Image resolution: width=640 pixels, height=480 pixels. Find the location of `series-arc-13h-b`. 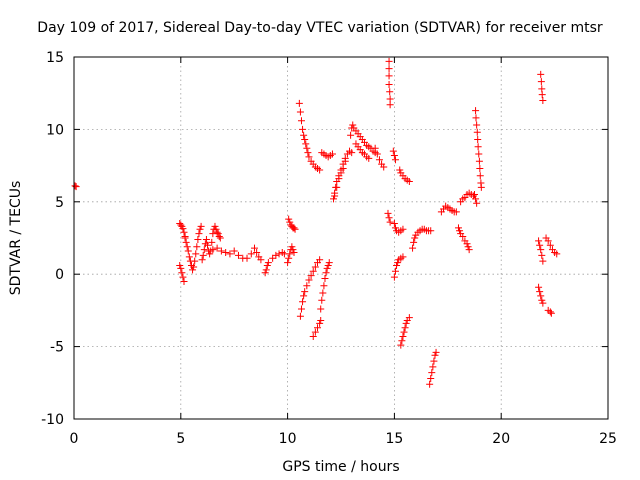

series-arc-13h-b is located at coordinates (362, 151).